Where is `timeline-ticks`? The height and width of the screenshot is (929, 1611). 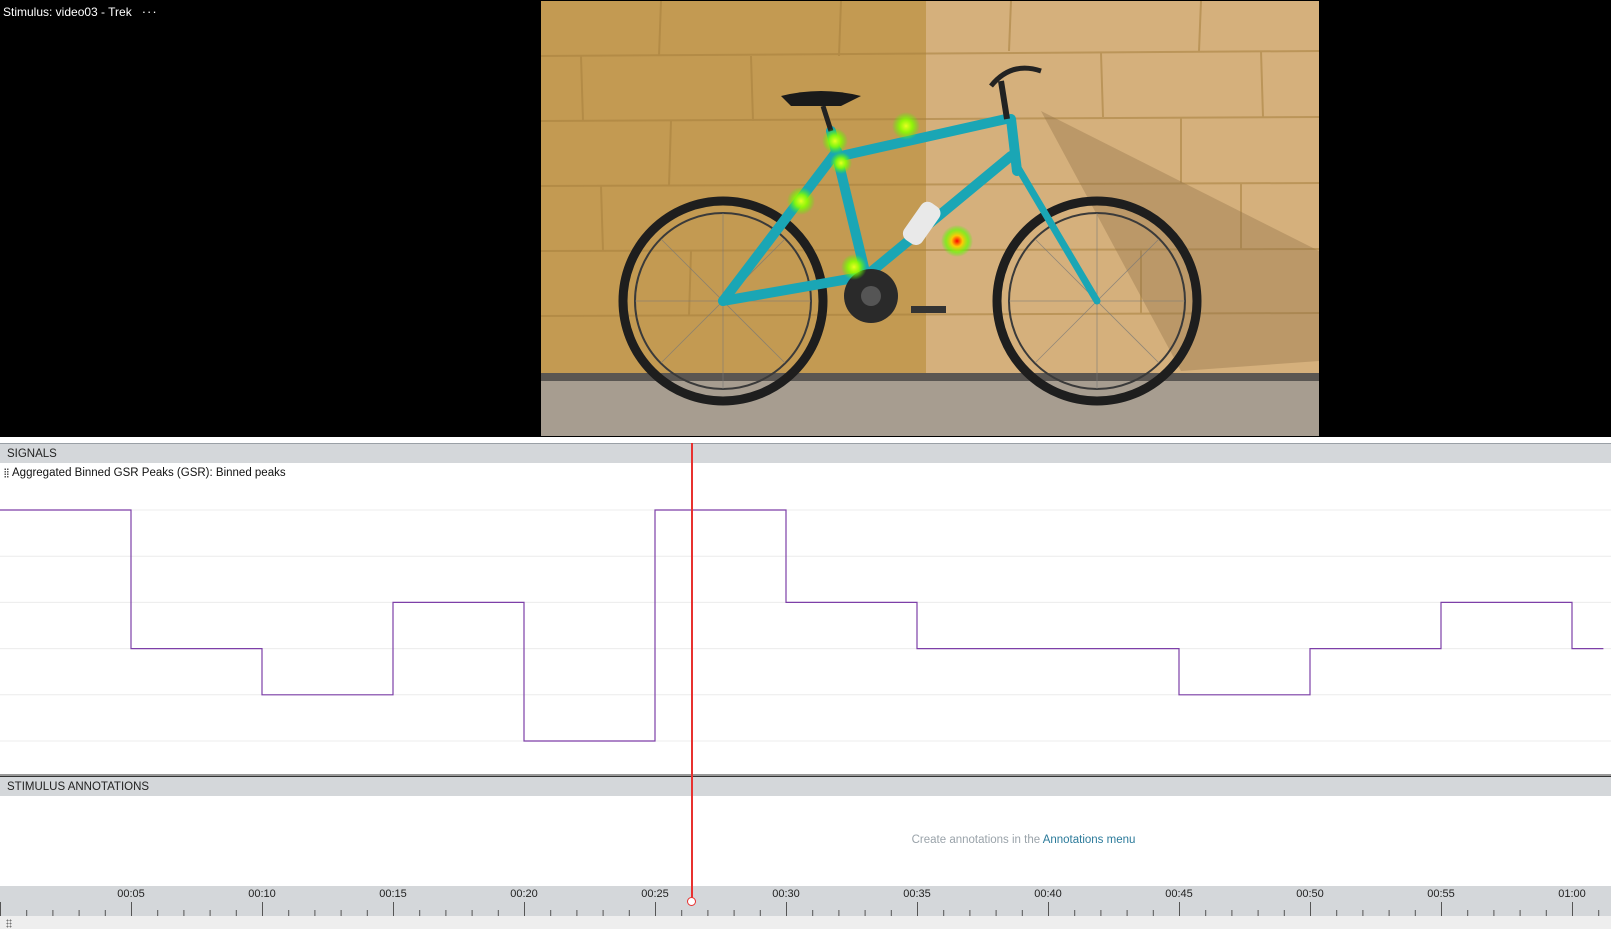 timeline-ticks is located at coordinates (800, 909).